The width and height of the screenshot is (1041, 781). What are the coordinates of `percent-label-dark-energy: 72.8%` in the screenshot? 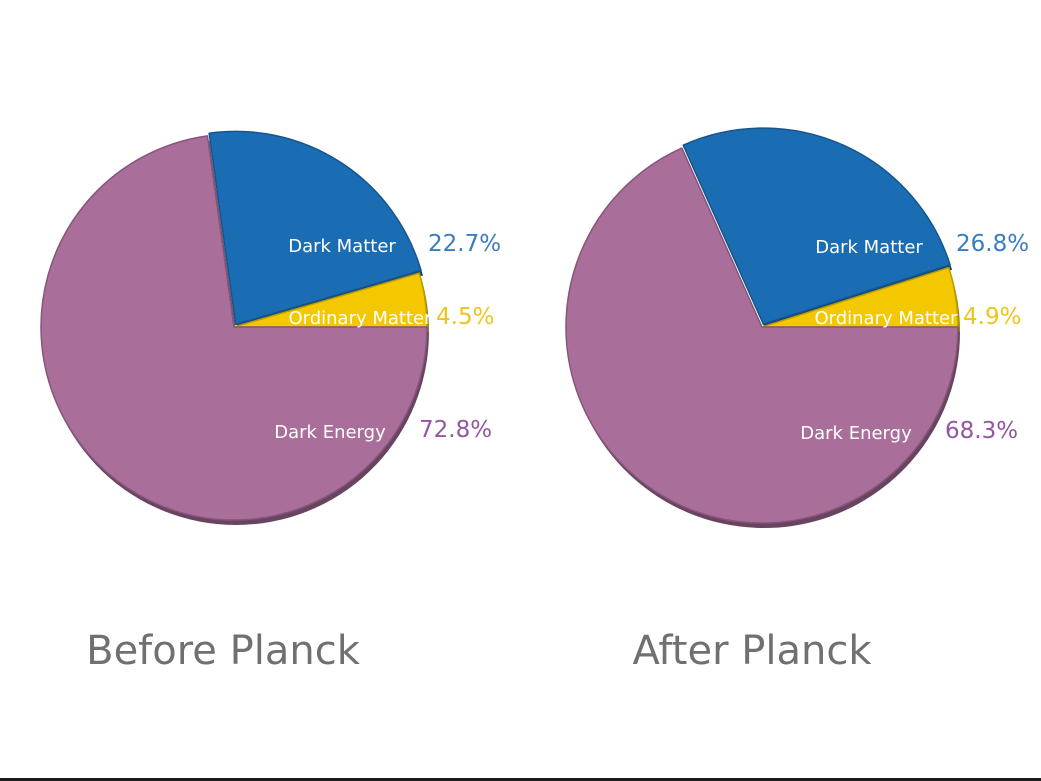 It's located at (455, 430).